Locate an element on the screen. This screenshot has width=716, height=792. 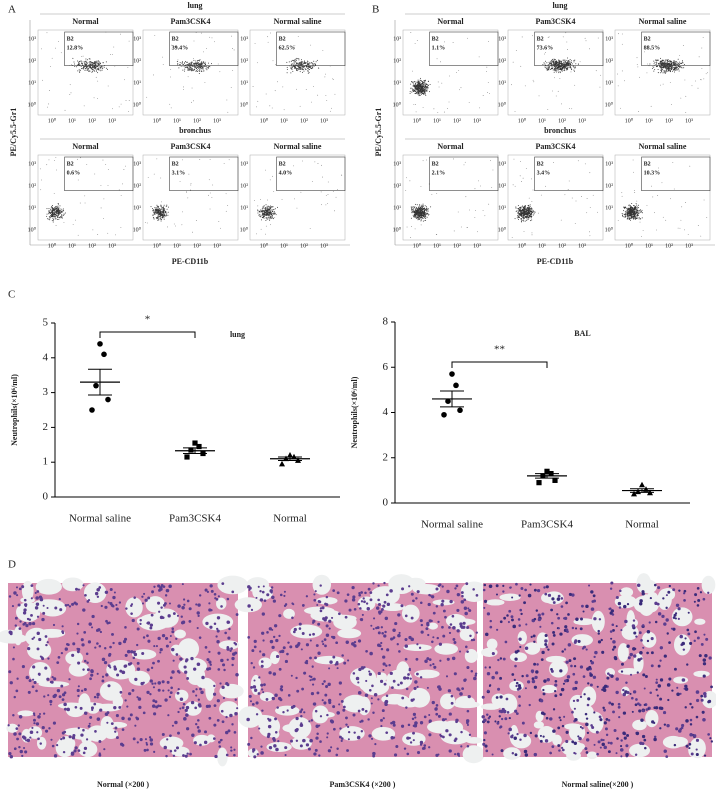
x-tick-label: 10⁰ is located at coordinates (522, 245).